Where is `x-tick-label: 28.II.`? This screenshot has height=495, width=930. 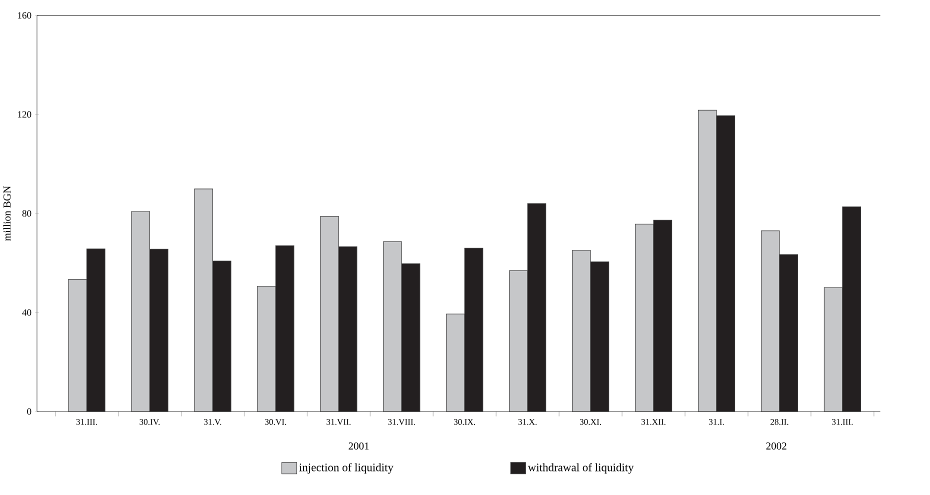
x-tick-label: 28.II. is located at coordinates (779, 421).